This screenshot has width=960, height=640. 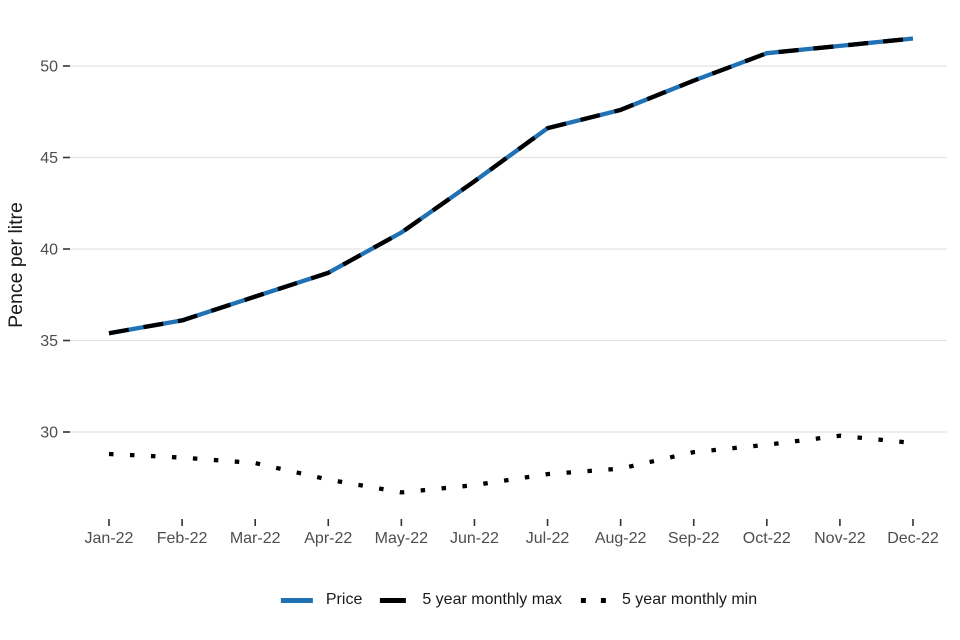 I want to click on y-tick-label: 45, so click(x=49, y=158).